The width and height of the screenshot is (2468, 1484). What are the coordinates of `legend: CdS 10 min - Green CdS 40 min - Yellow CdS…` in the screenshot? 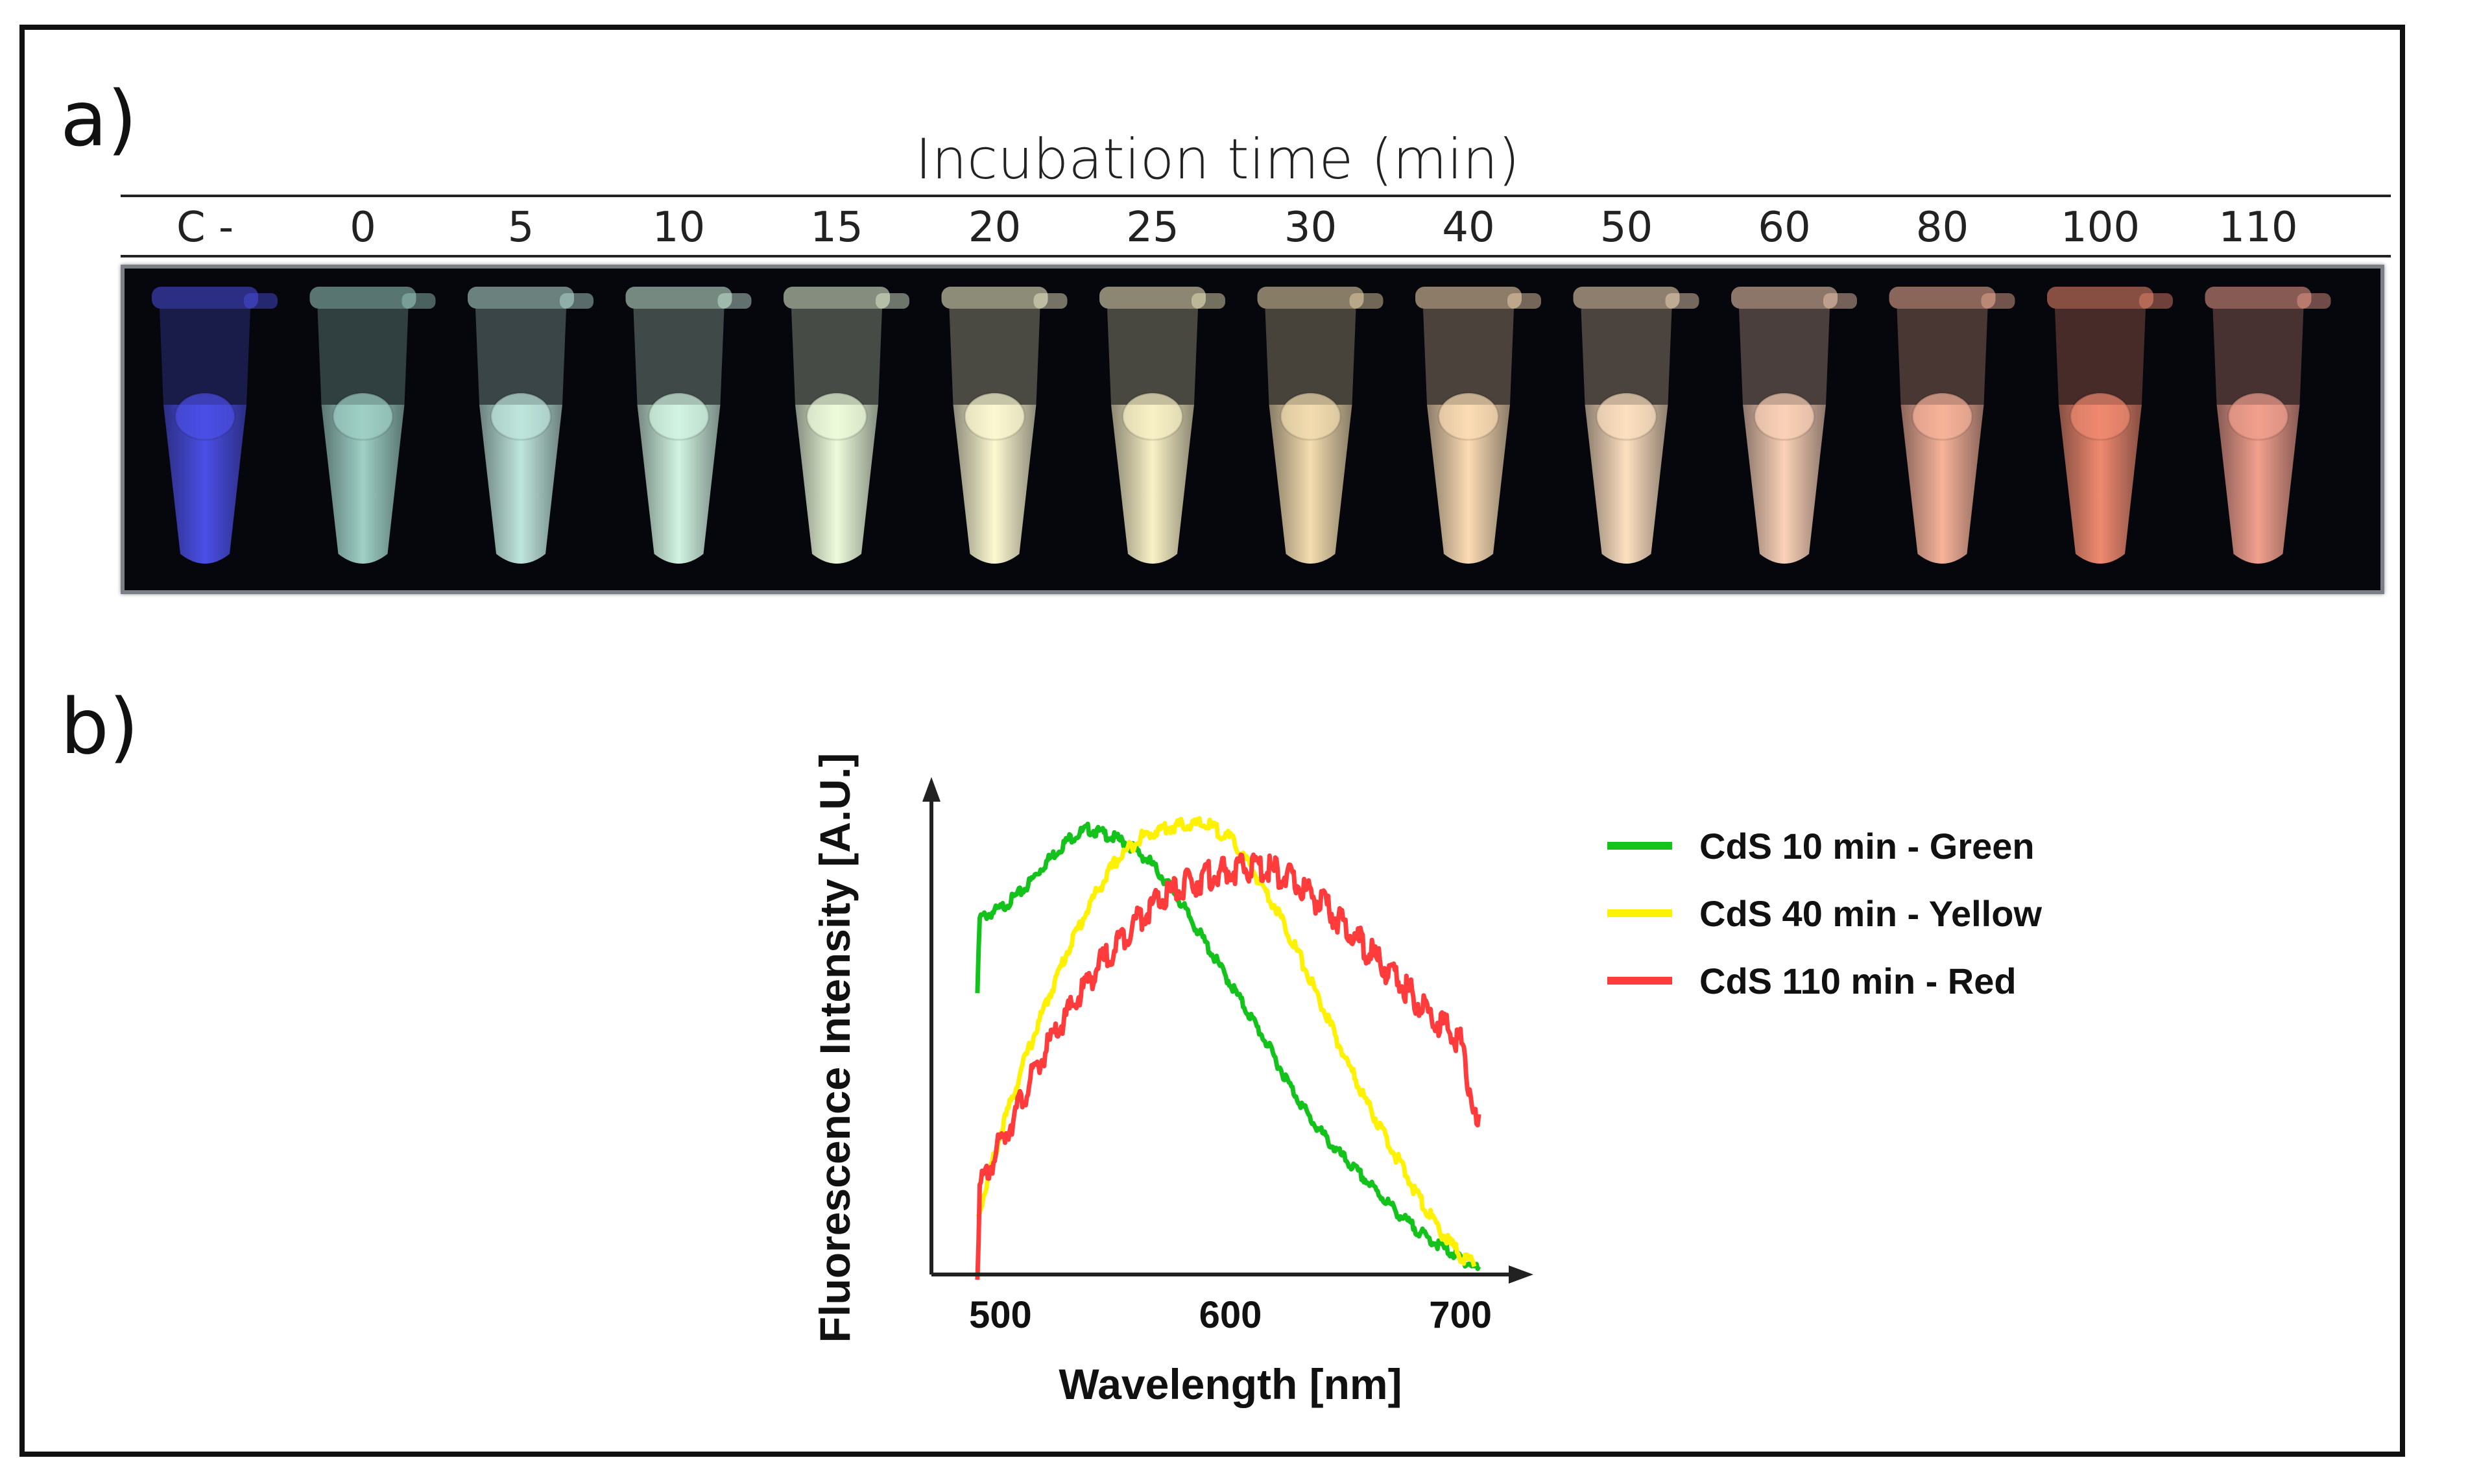 It's located at (1824, 913).